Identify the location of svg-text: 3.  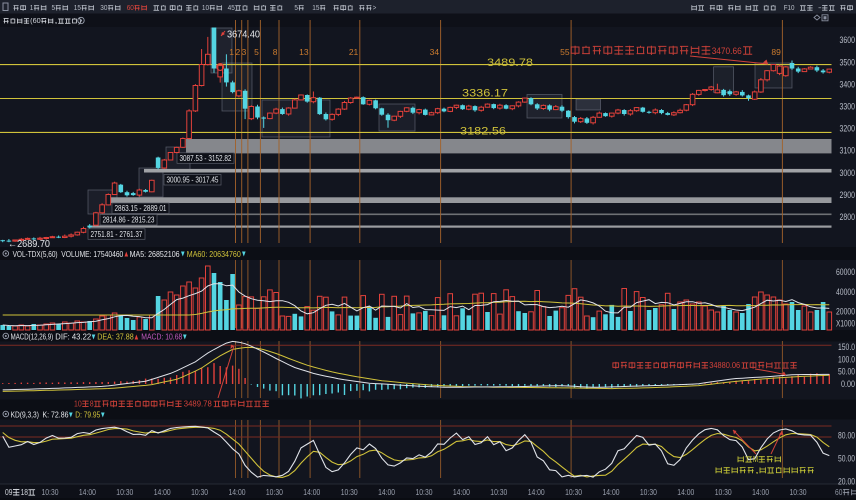
(244, 52).